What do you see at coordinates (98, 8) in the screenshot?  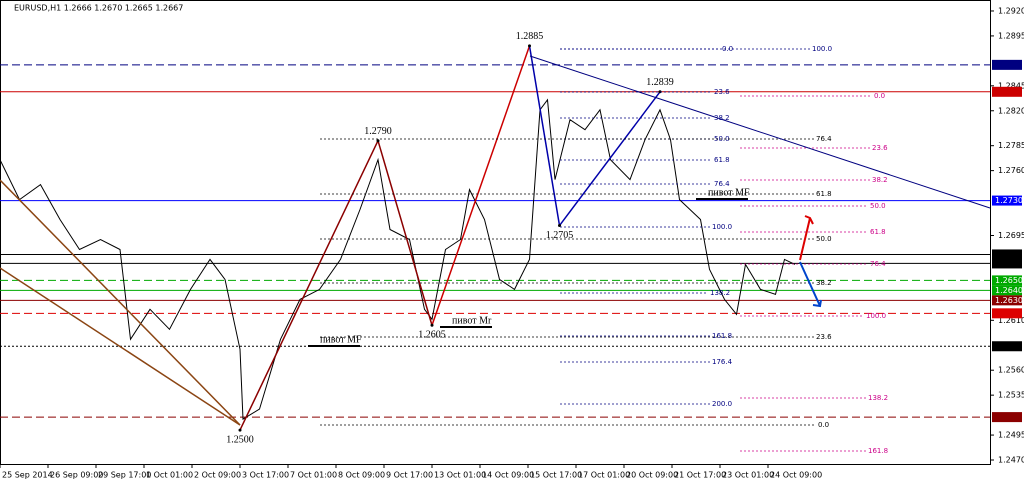 I see `chart-title: EURUSD,H1 1.2666 1.2670 1.2665 1.2667` at bounding box center [98, 8].